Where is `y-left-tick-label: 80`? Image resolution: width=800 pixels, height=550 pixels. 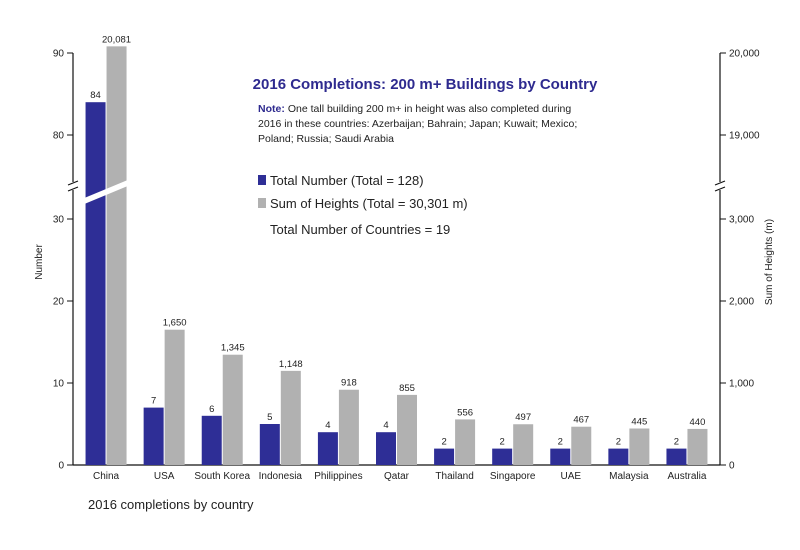 y-left-tick-label: 80 is located at coordinates (59, 136).